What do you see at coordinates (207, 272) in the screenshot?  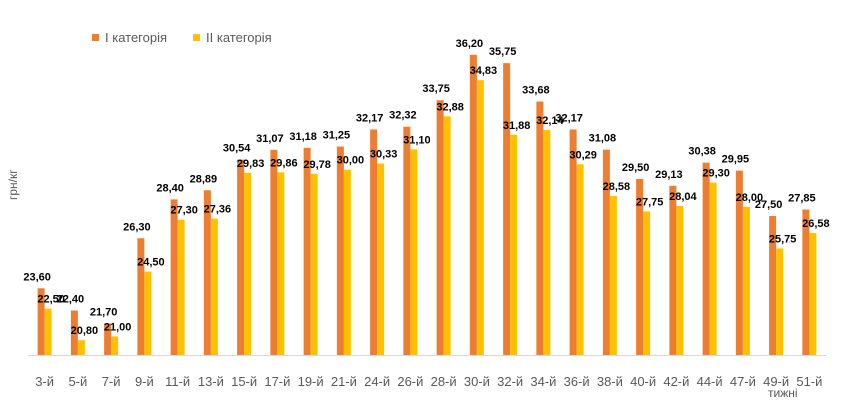 I see `bar-series-1-13-й` at bounding box center [207, 272].